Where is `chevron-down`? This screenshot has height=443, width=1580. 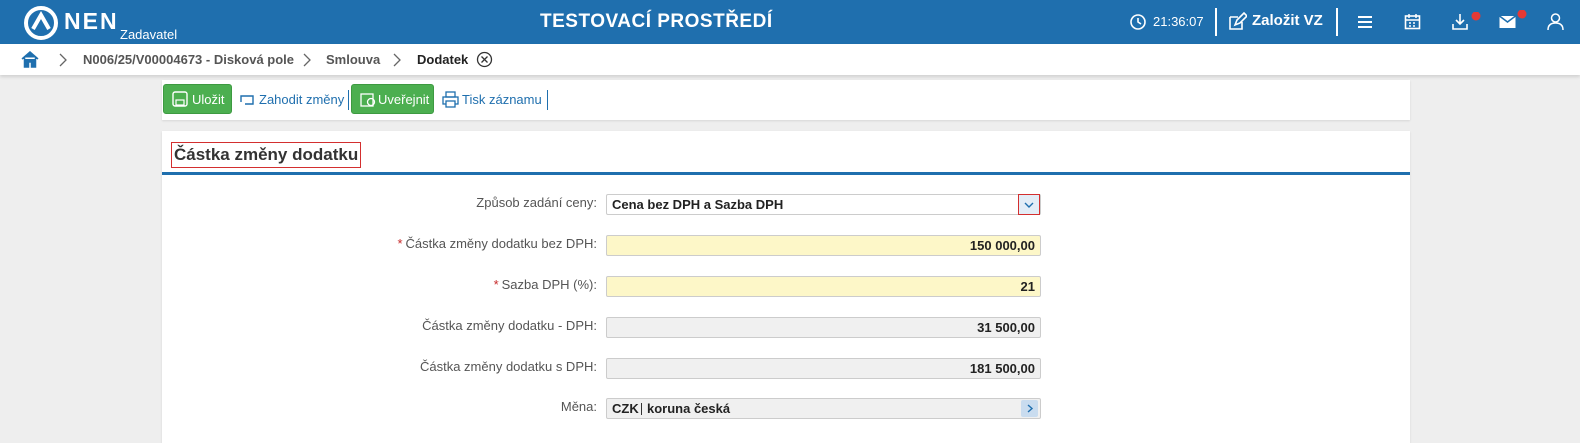 chevron-down is located at coordinates (1029, 205).